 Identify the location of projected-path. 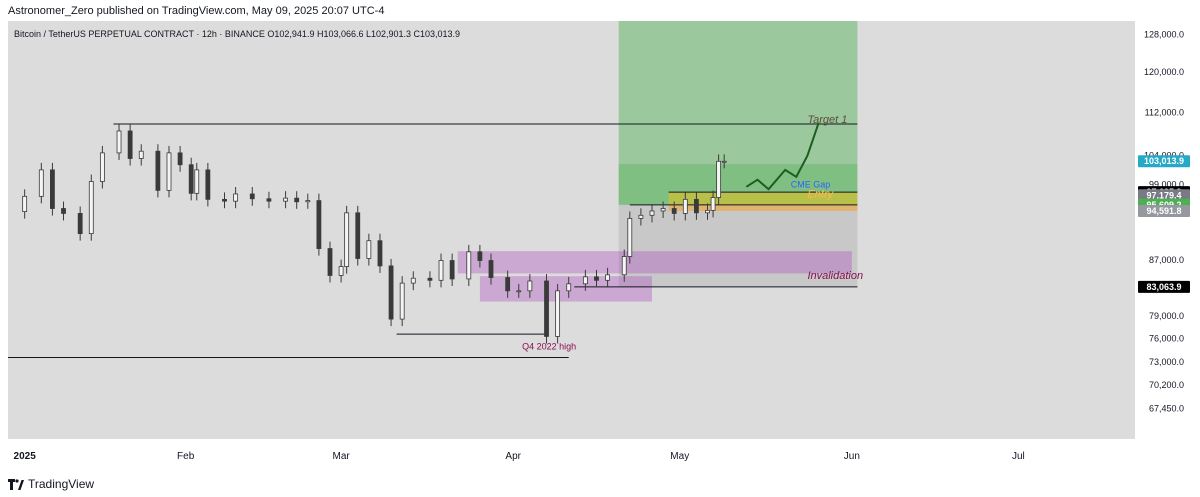
(782, 156).